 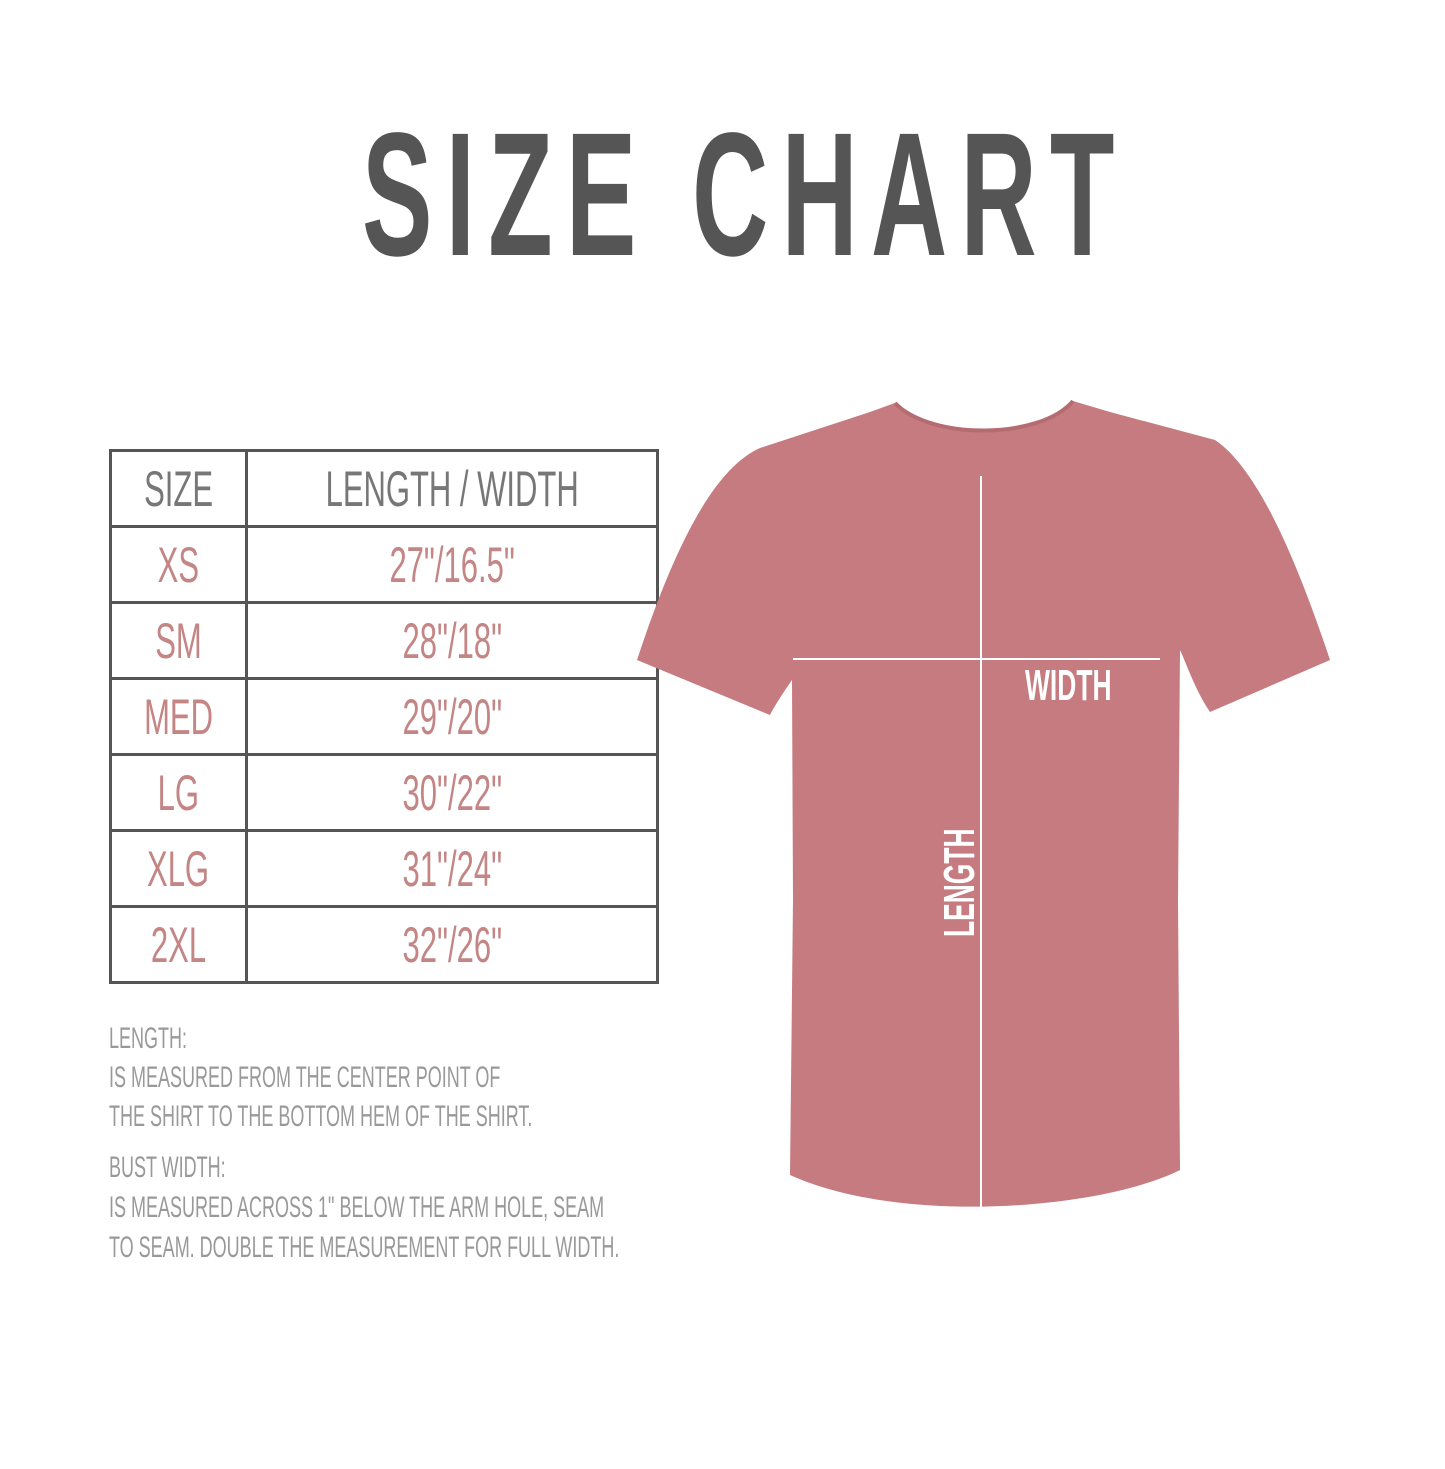 What do you see at coordinates (178, 640) in the screenshot?
I see `size-cell: SM` at bounding box center [178, 640].